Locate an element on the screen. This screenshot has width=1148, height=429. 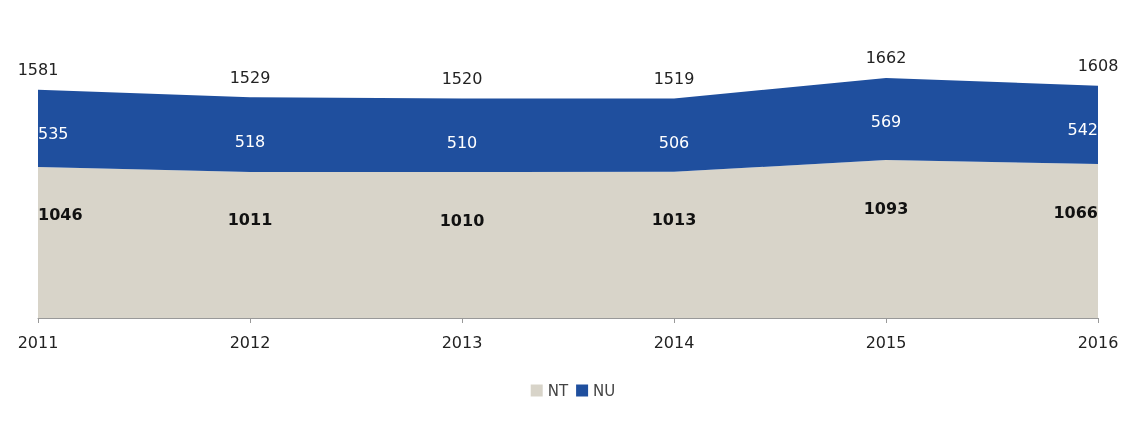
data-label: 1093 is located at coordinates (886, 208).